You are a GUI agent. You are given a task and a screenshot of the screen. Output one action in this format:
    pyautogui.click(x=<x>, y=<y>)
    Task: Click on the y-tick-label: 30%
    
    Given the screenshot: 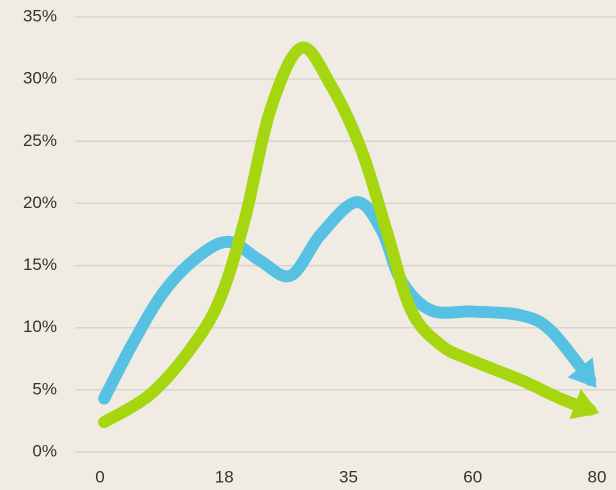 What is the action you would take?
    pyautogui.click(x=40, y=78)
    